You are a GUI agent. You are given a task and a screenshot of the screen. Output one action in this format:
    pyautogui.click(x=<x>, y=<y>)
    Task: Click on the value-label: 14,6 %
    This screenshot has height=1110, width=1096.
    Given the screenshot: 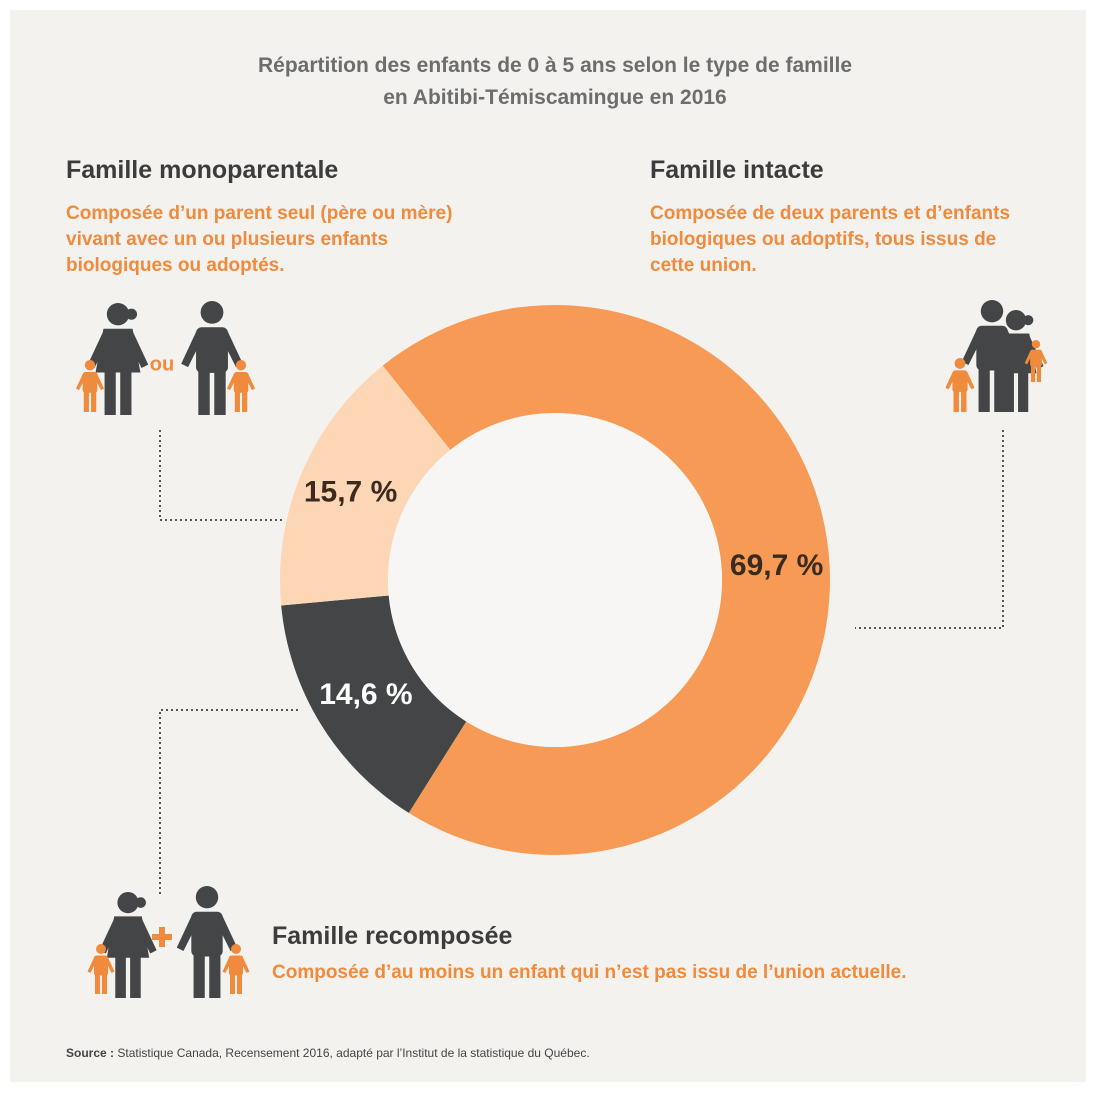 What is the action you would take?
    pyautogui.click(x=365, y=694)
    